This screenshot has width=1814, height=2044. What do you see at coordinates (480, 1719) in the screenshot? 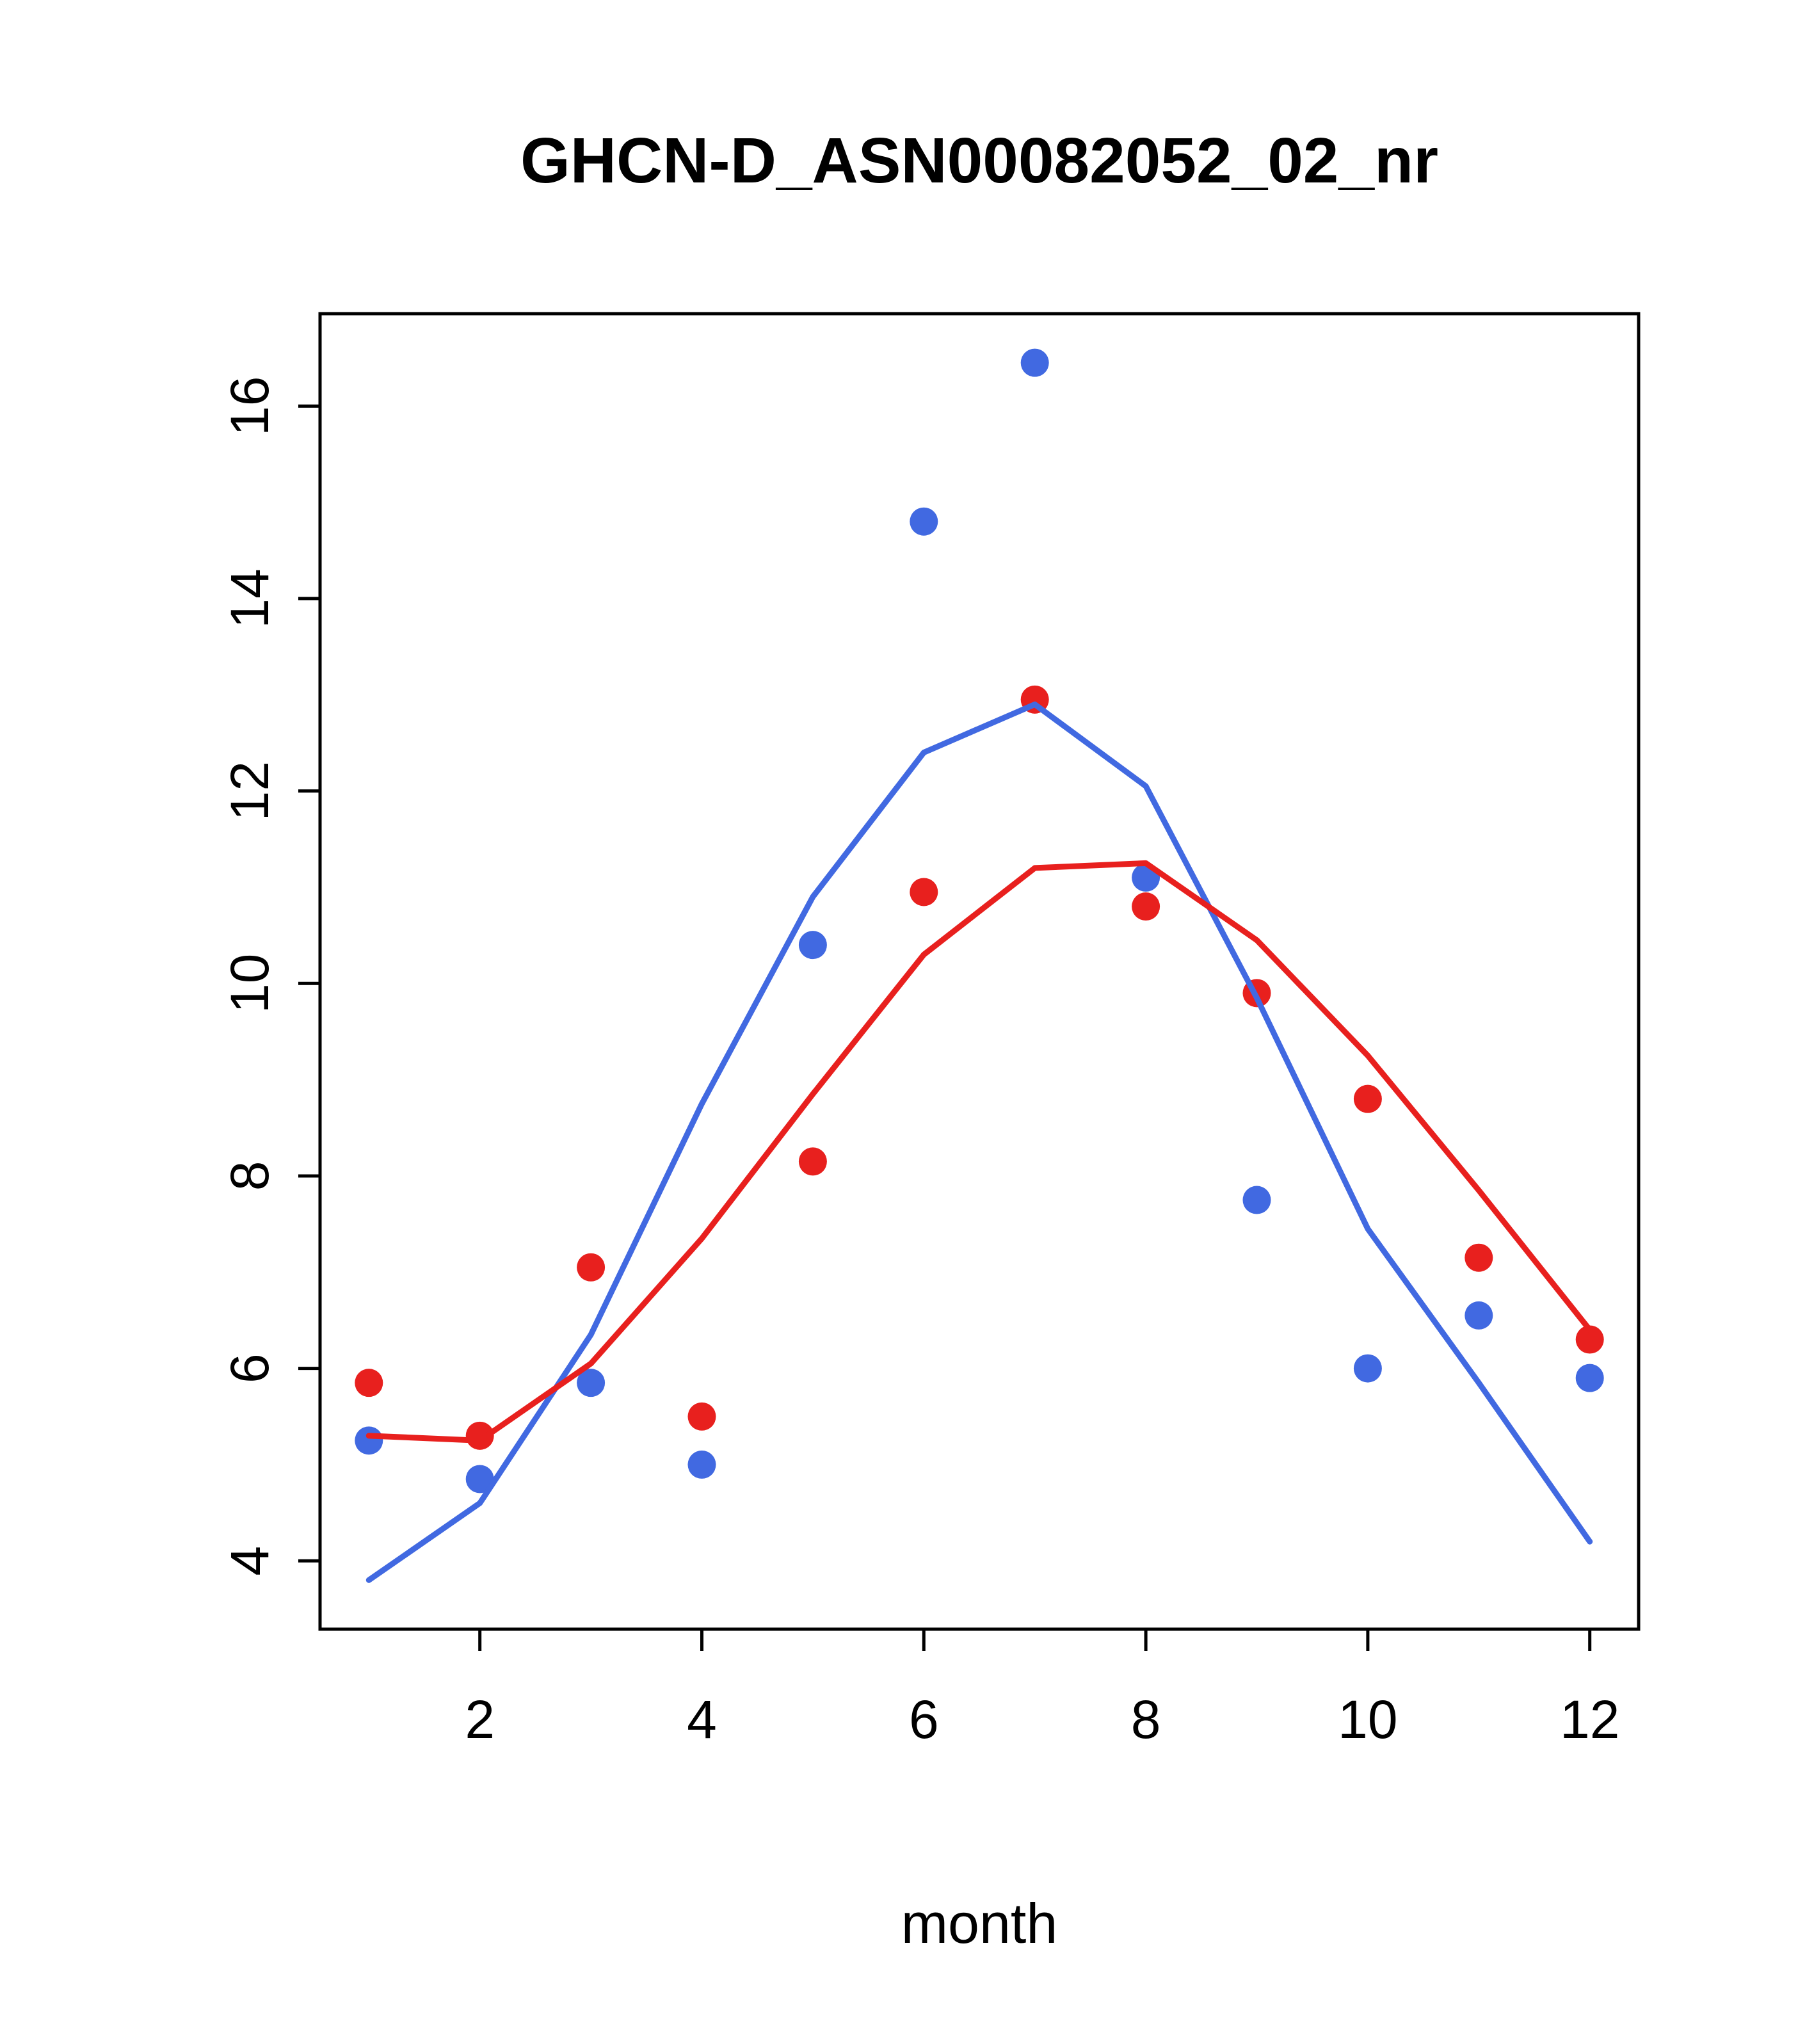
I see `x-tick-label: 2` at bounding box center [480, 1719].